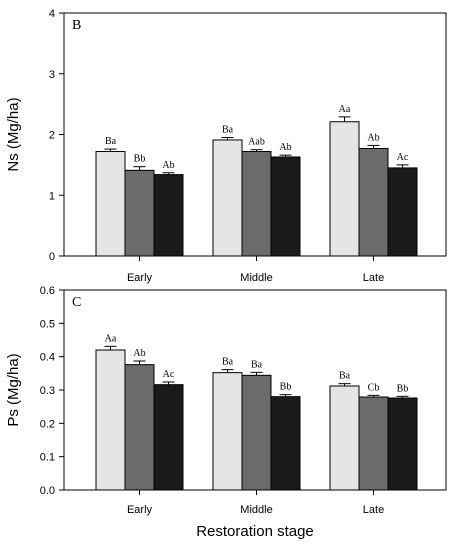 This screenshot has width=464, height=550. I want to click on significance-label: Cb, so click(374, 387).